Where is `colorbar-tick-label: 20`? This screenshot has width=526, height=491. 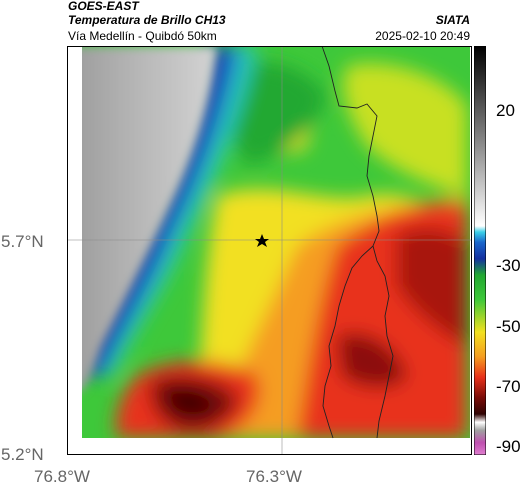 colorbar-tick-label: 20 is located at coordinates (505, 110).